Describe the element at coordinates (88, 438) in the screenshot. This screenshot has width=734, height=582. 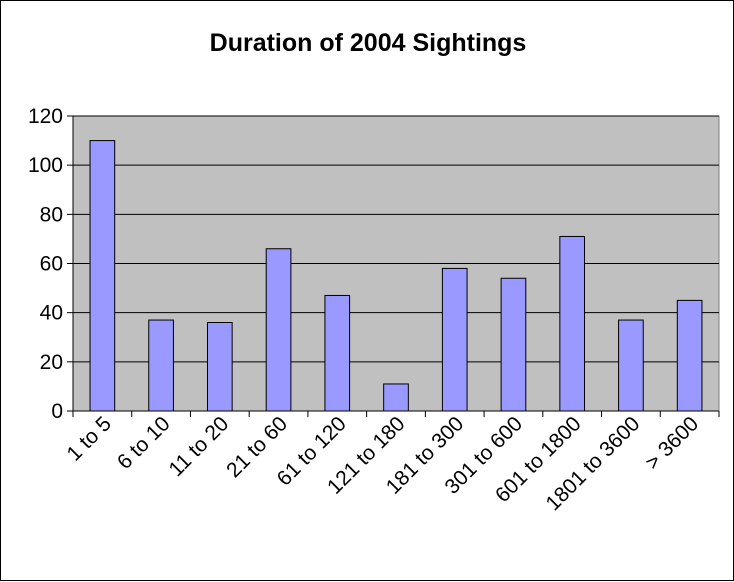
I see `x-tick-label: 1 to 5` at that location.